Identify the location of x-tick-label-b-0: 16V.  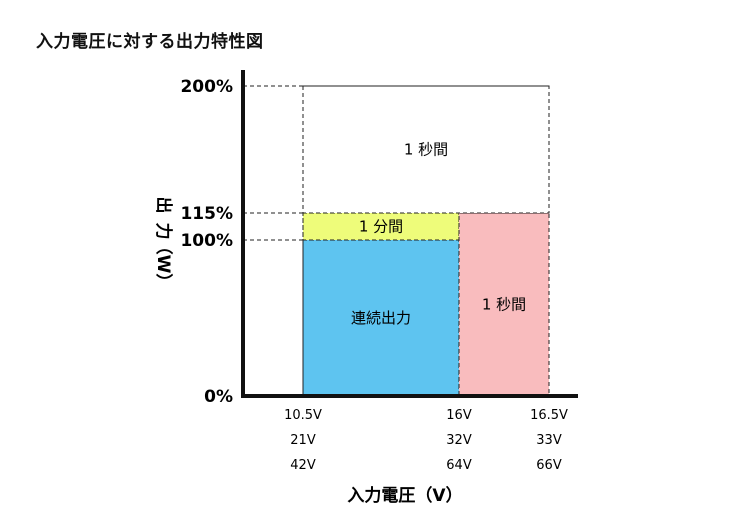
(459, 415).